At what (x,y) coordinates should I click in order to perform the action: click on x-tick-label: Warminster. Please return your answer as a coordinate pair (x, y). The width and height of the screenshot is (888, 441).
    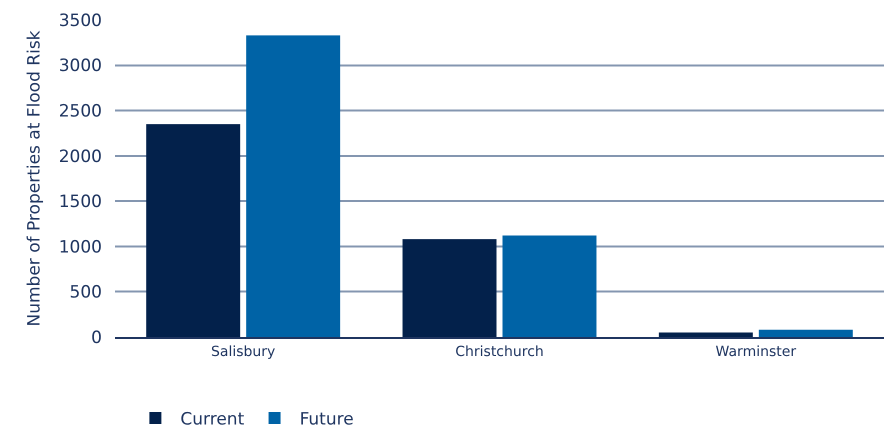
    Looking at the image, I should click on (756, 352).